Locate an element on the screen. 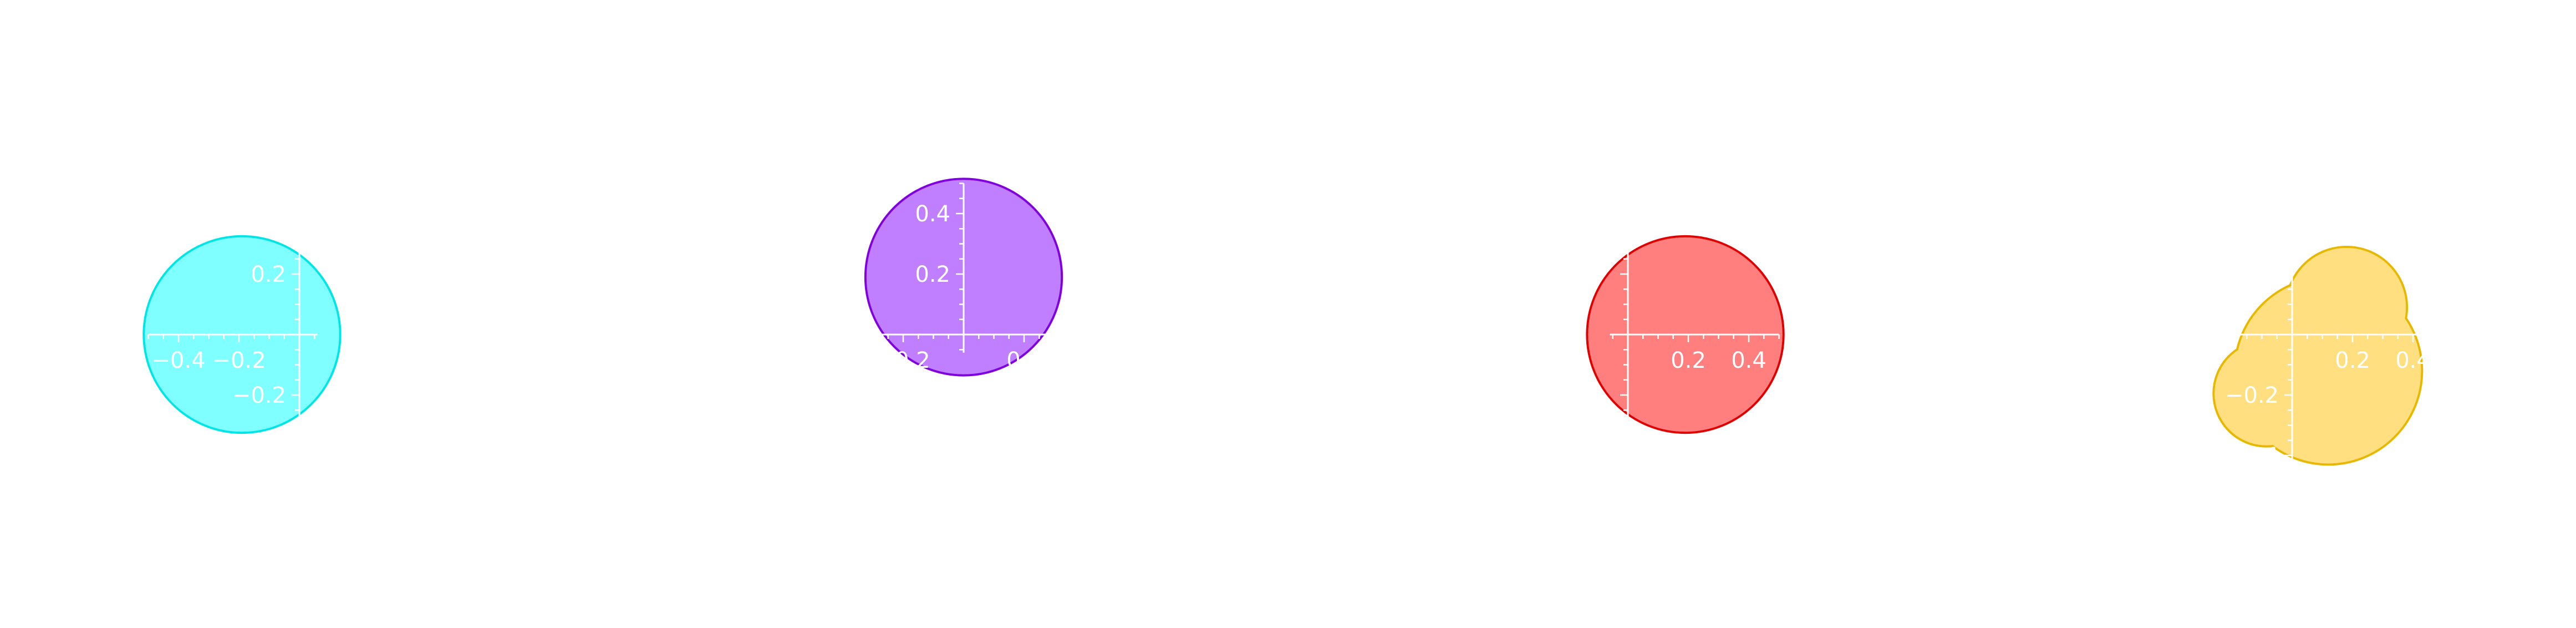  cyan-y-tick-label: 0.2 is located at coordinates (268, 274).